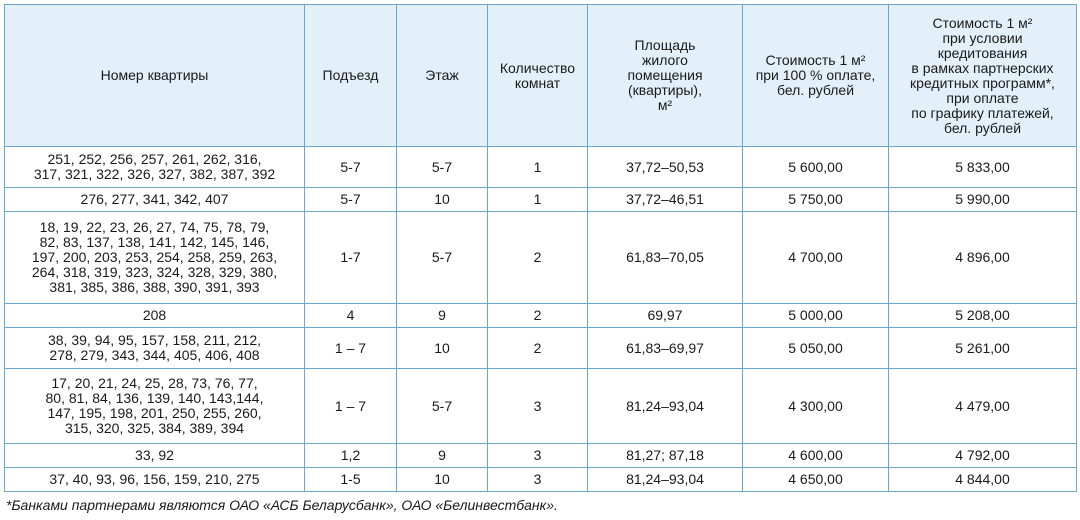 The width and height of the screenshot is (1080, 520). Describe the element at coordinates (982, 37) in the screenshot. I see `header-line: при условии` at that location.